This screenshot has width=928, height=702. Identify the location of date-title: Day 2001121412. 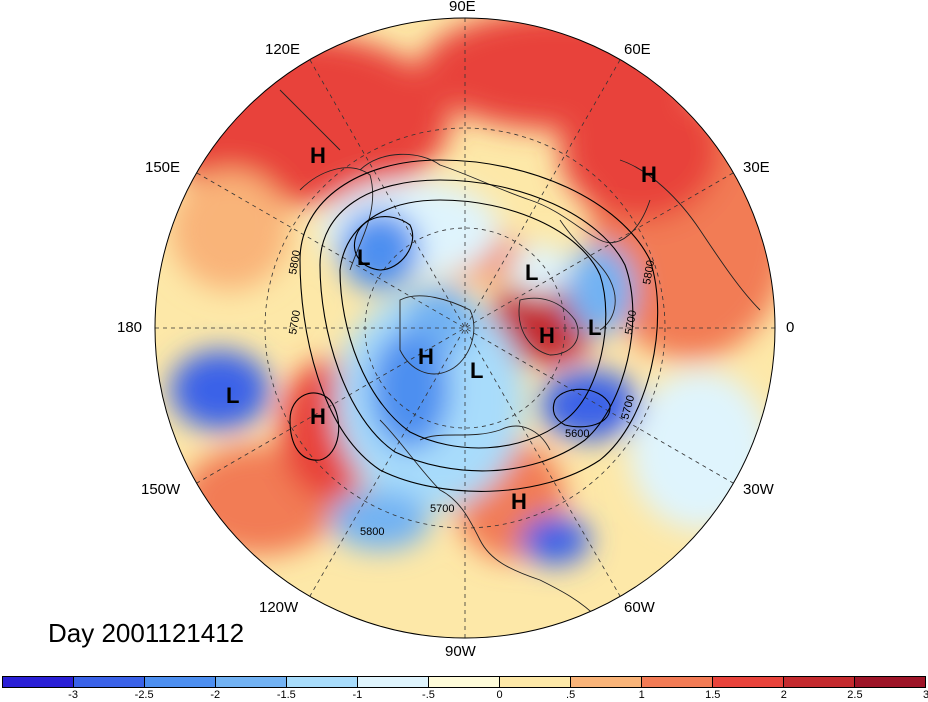
(146, 633).